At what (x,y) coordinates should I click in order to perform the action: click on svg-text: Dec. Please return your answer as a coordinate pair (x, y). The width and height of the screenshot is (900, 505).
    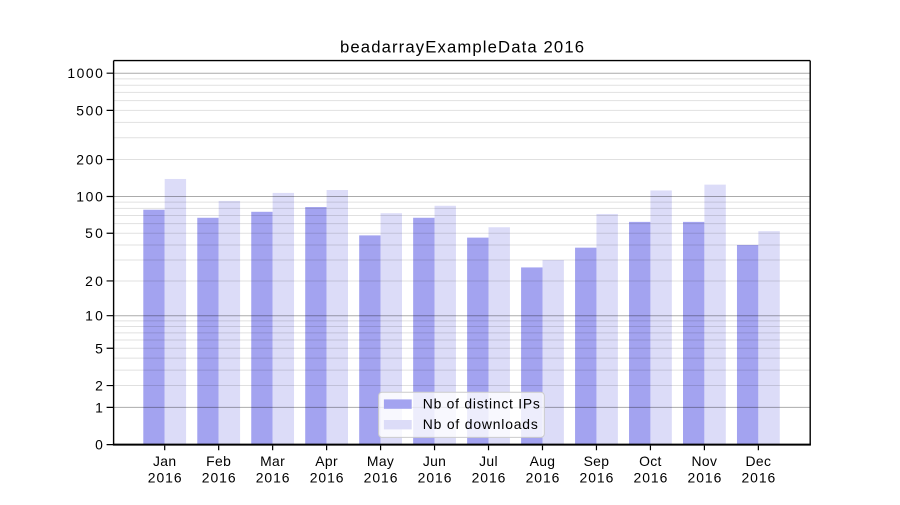
    Looking at the image, I should click on (758, 461).